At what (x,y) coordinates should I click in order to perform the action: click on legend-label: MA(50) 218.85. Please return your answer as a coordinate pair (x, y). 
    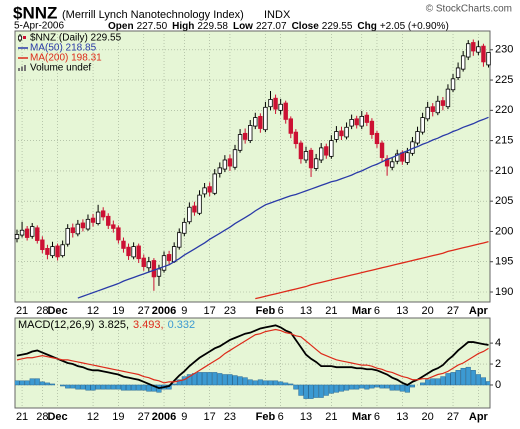
    Looking at the image, I should click on (63, 48).